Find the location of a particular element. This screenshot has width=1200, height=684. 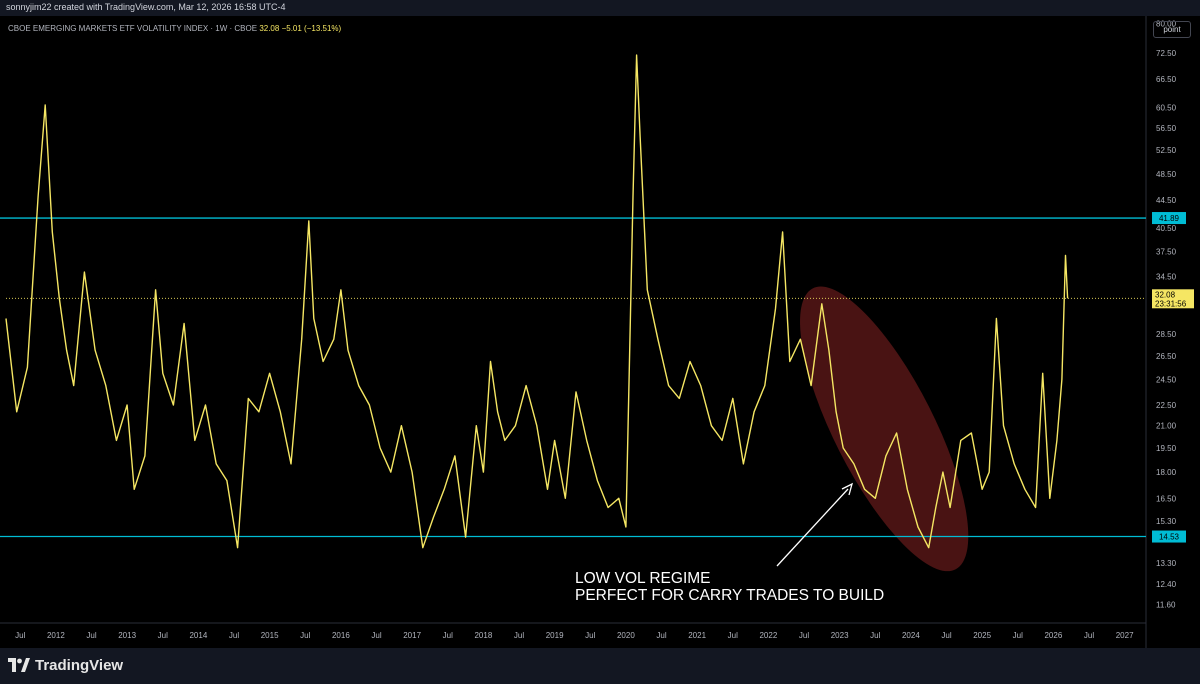

bar-countdown-label: 23:31:56 is located at coordinates (1171, 303).